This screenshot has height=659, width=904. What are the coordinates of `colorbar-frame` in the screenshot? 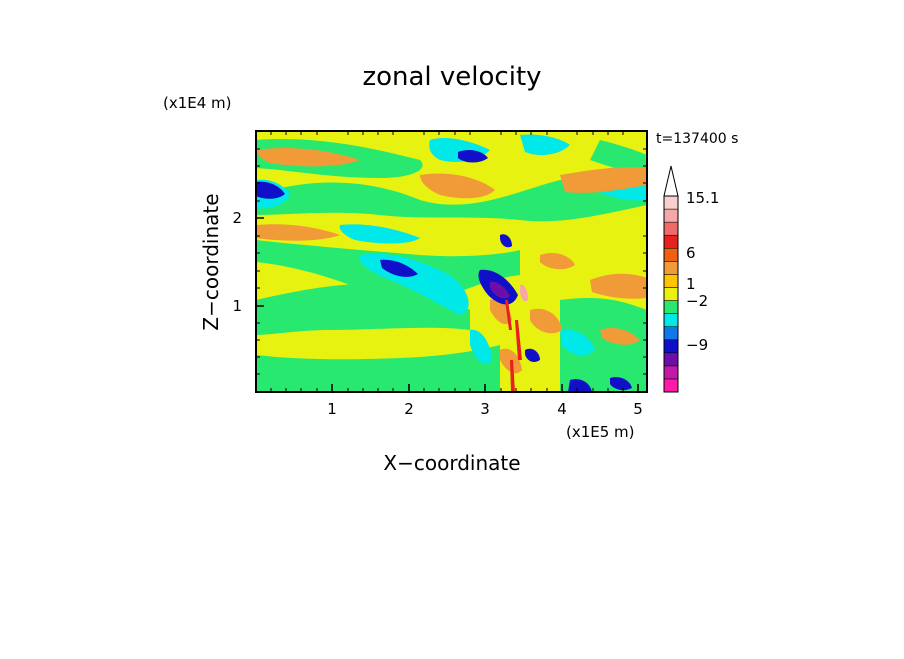 It's located at (671, 294).